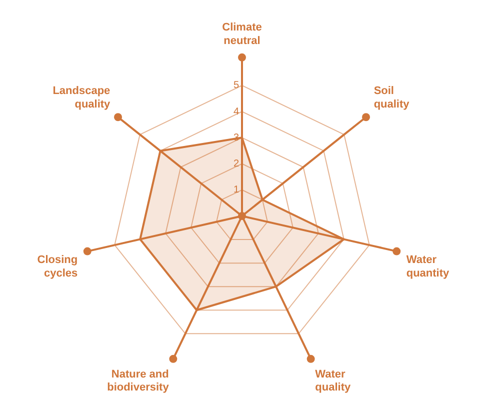  What do you see at coordinates (138, 381) in the screenshot?
I see `spoke-label: Nature and biodiversity` at bounding box center [138, 381].